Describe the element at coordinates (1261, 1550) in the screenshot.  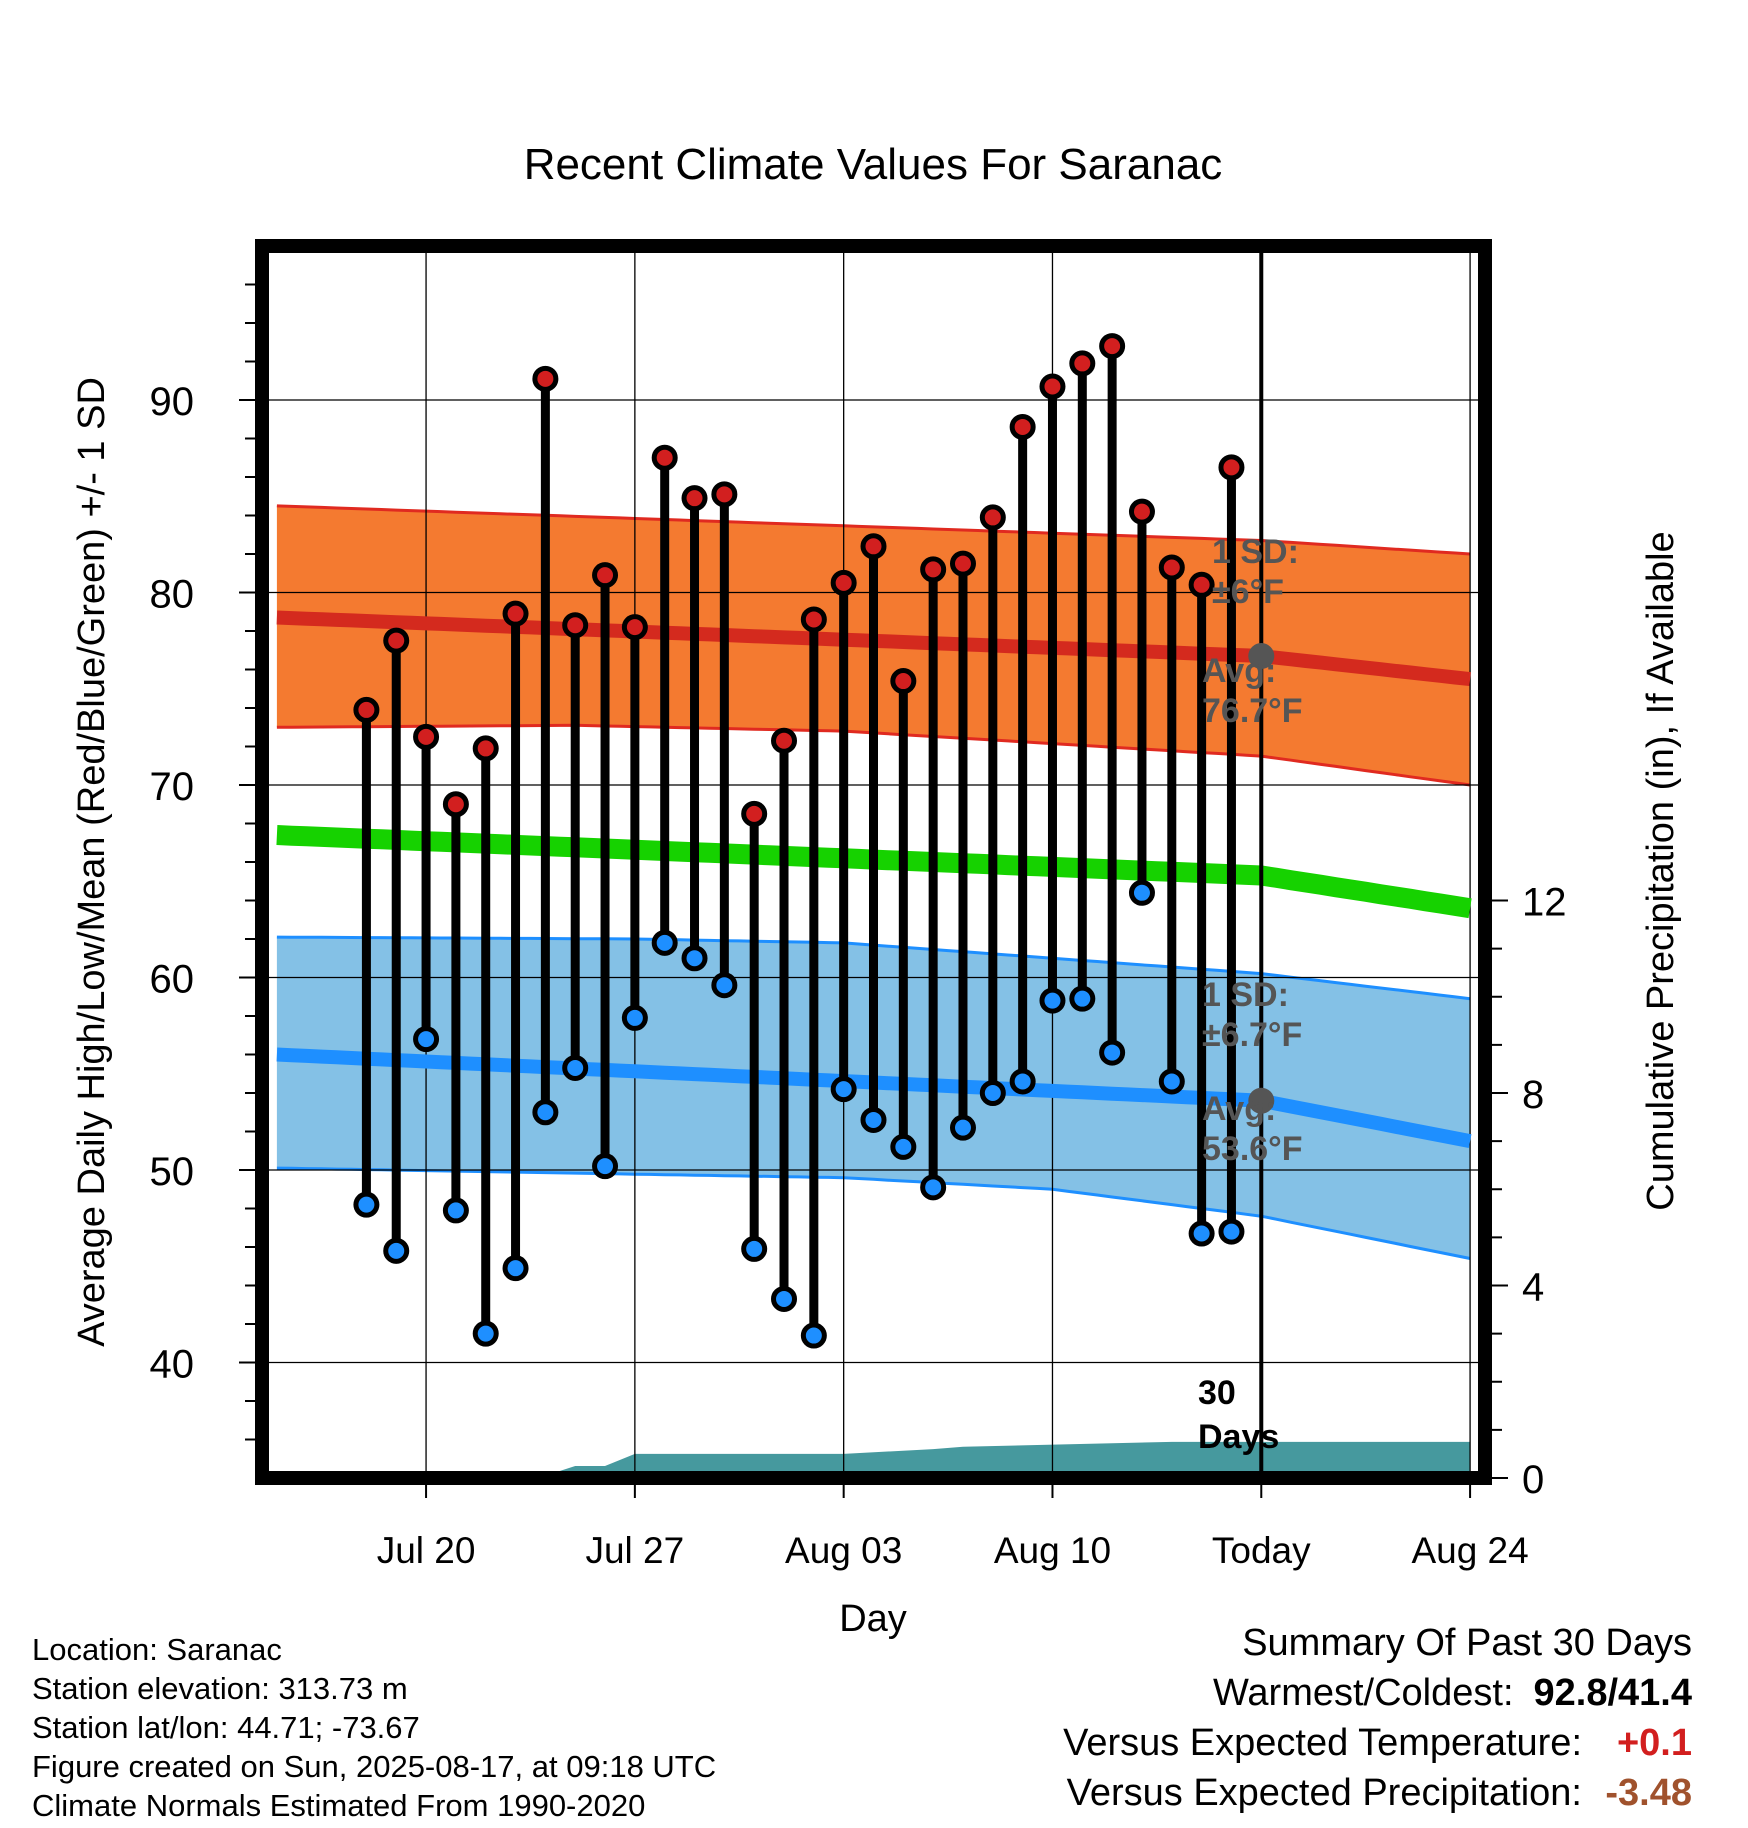
I see `x-tick-label: Today` at that location.